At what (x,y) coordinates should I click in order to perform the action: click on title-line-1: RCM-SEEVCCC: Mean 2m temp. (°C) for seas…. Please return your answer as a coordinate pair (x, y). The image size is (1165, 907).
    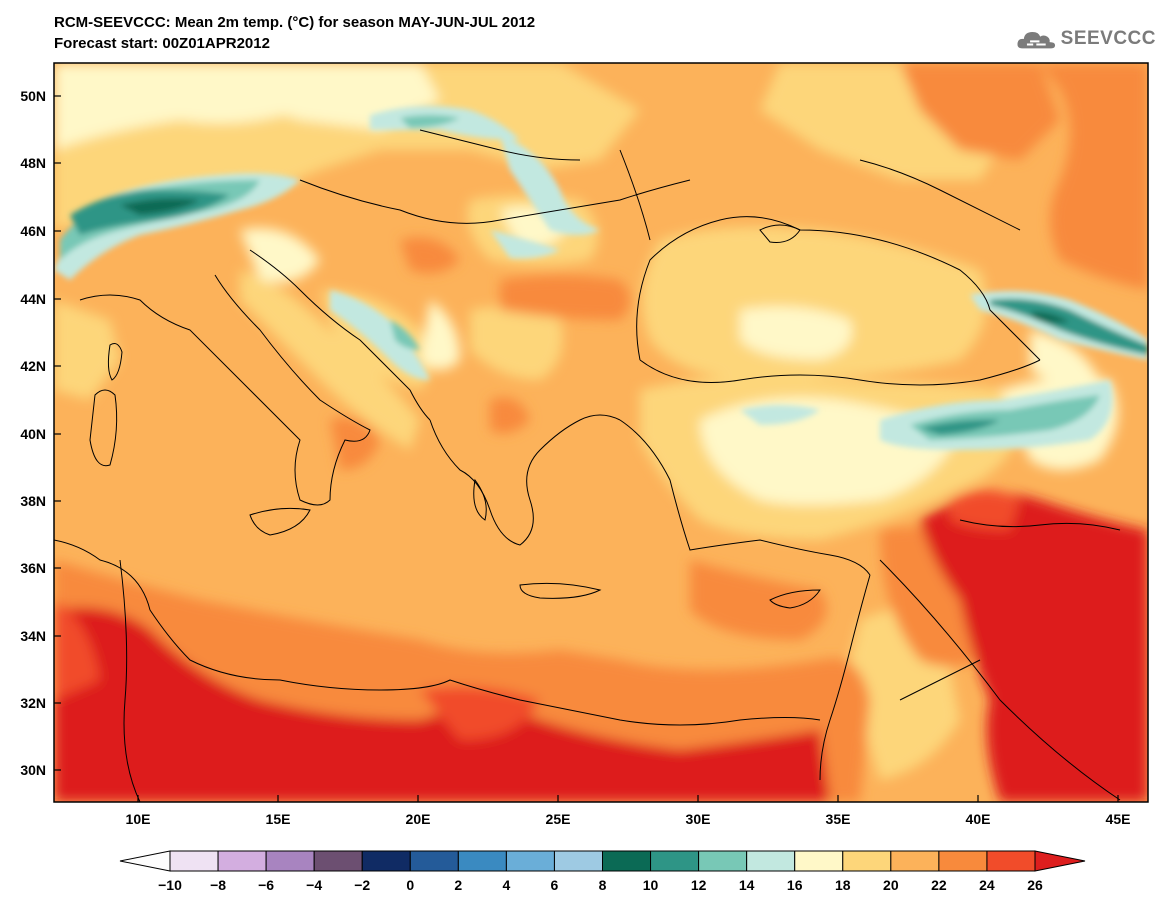
    Looking at the image, I should click on (295, 22).